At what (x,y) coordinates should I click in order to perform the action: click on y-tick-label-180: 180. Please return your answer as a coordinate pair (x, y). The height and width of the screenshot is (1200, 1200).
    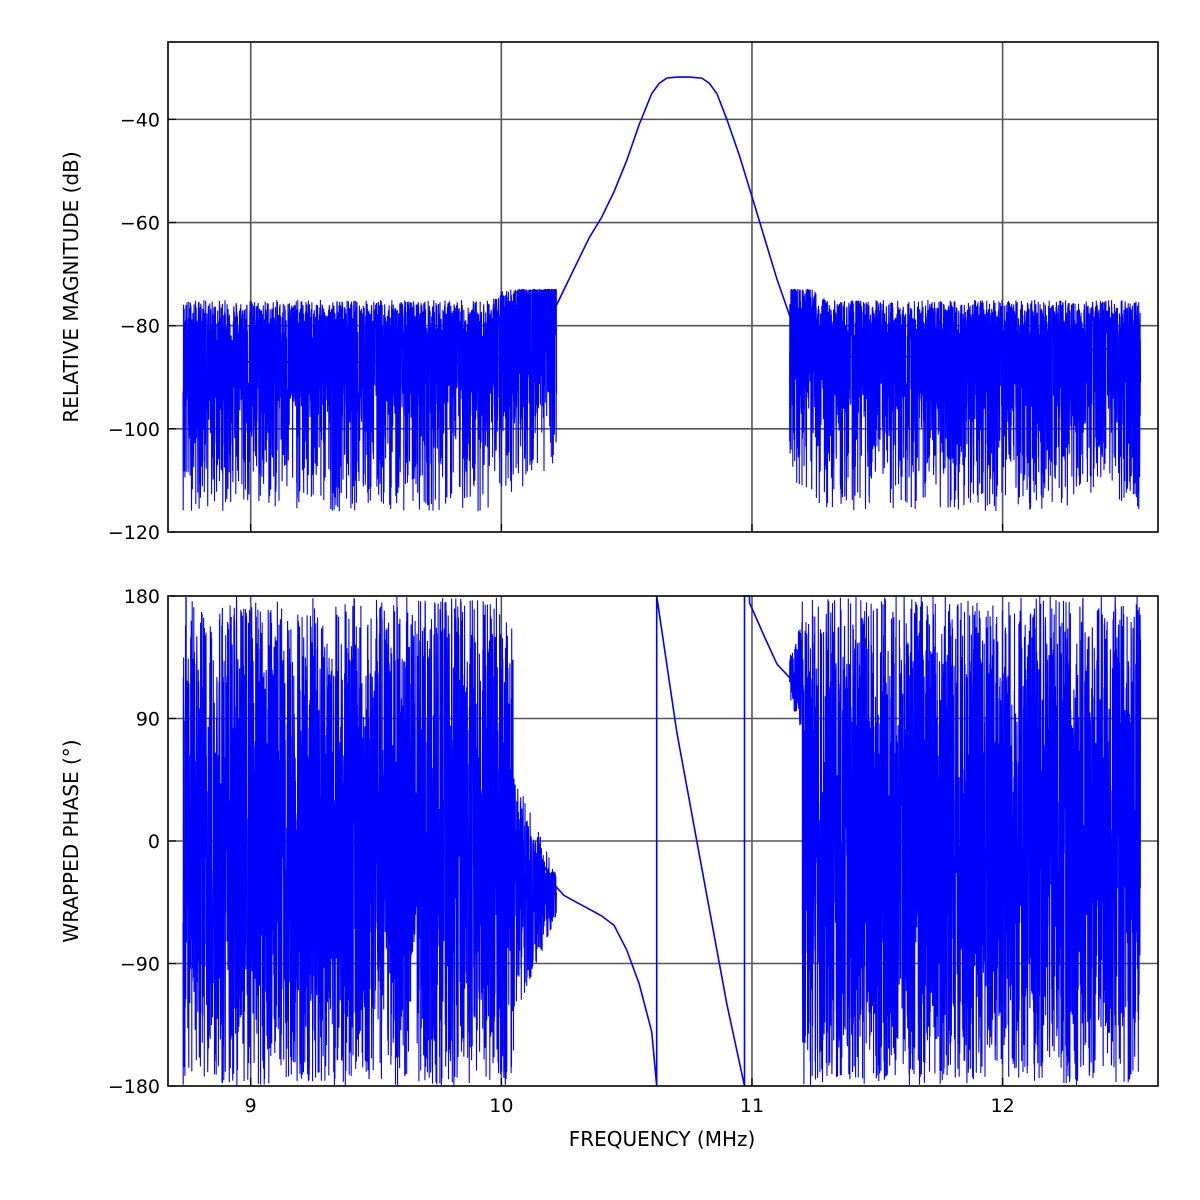
    Looking at the image, I should click on (142, 597).